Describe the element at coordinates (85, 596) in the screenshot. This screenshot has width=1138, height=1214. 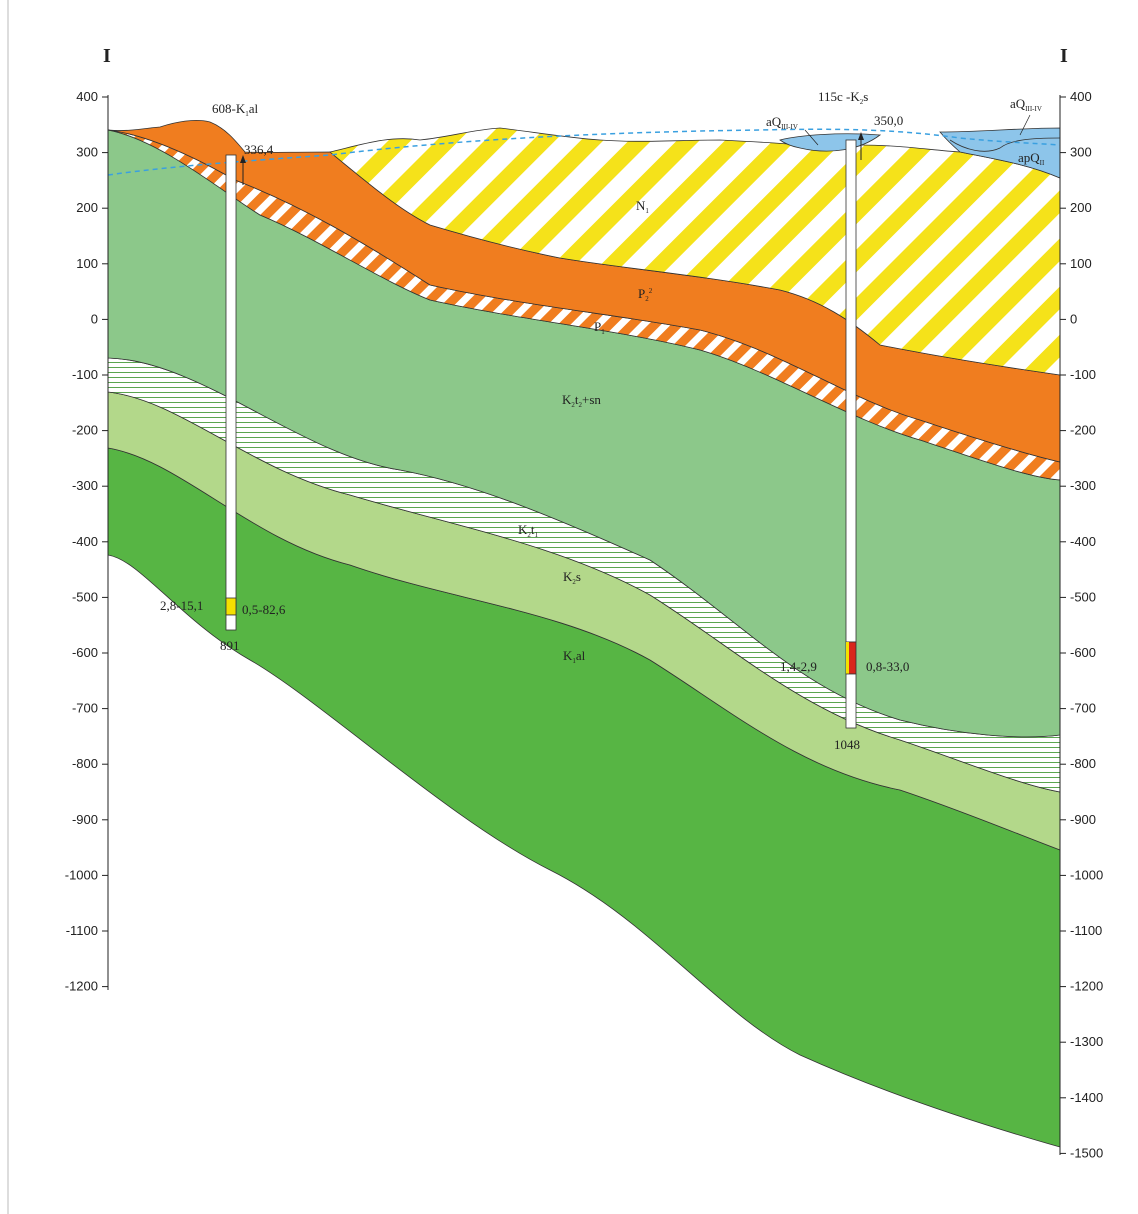
I see `left-axis-tick-label: -500` at that location.